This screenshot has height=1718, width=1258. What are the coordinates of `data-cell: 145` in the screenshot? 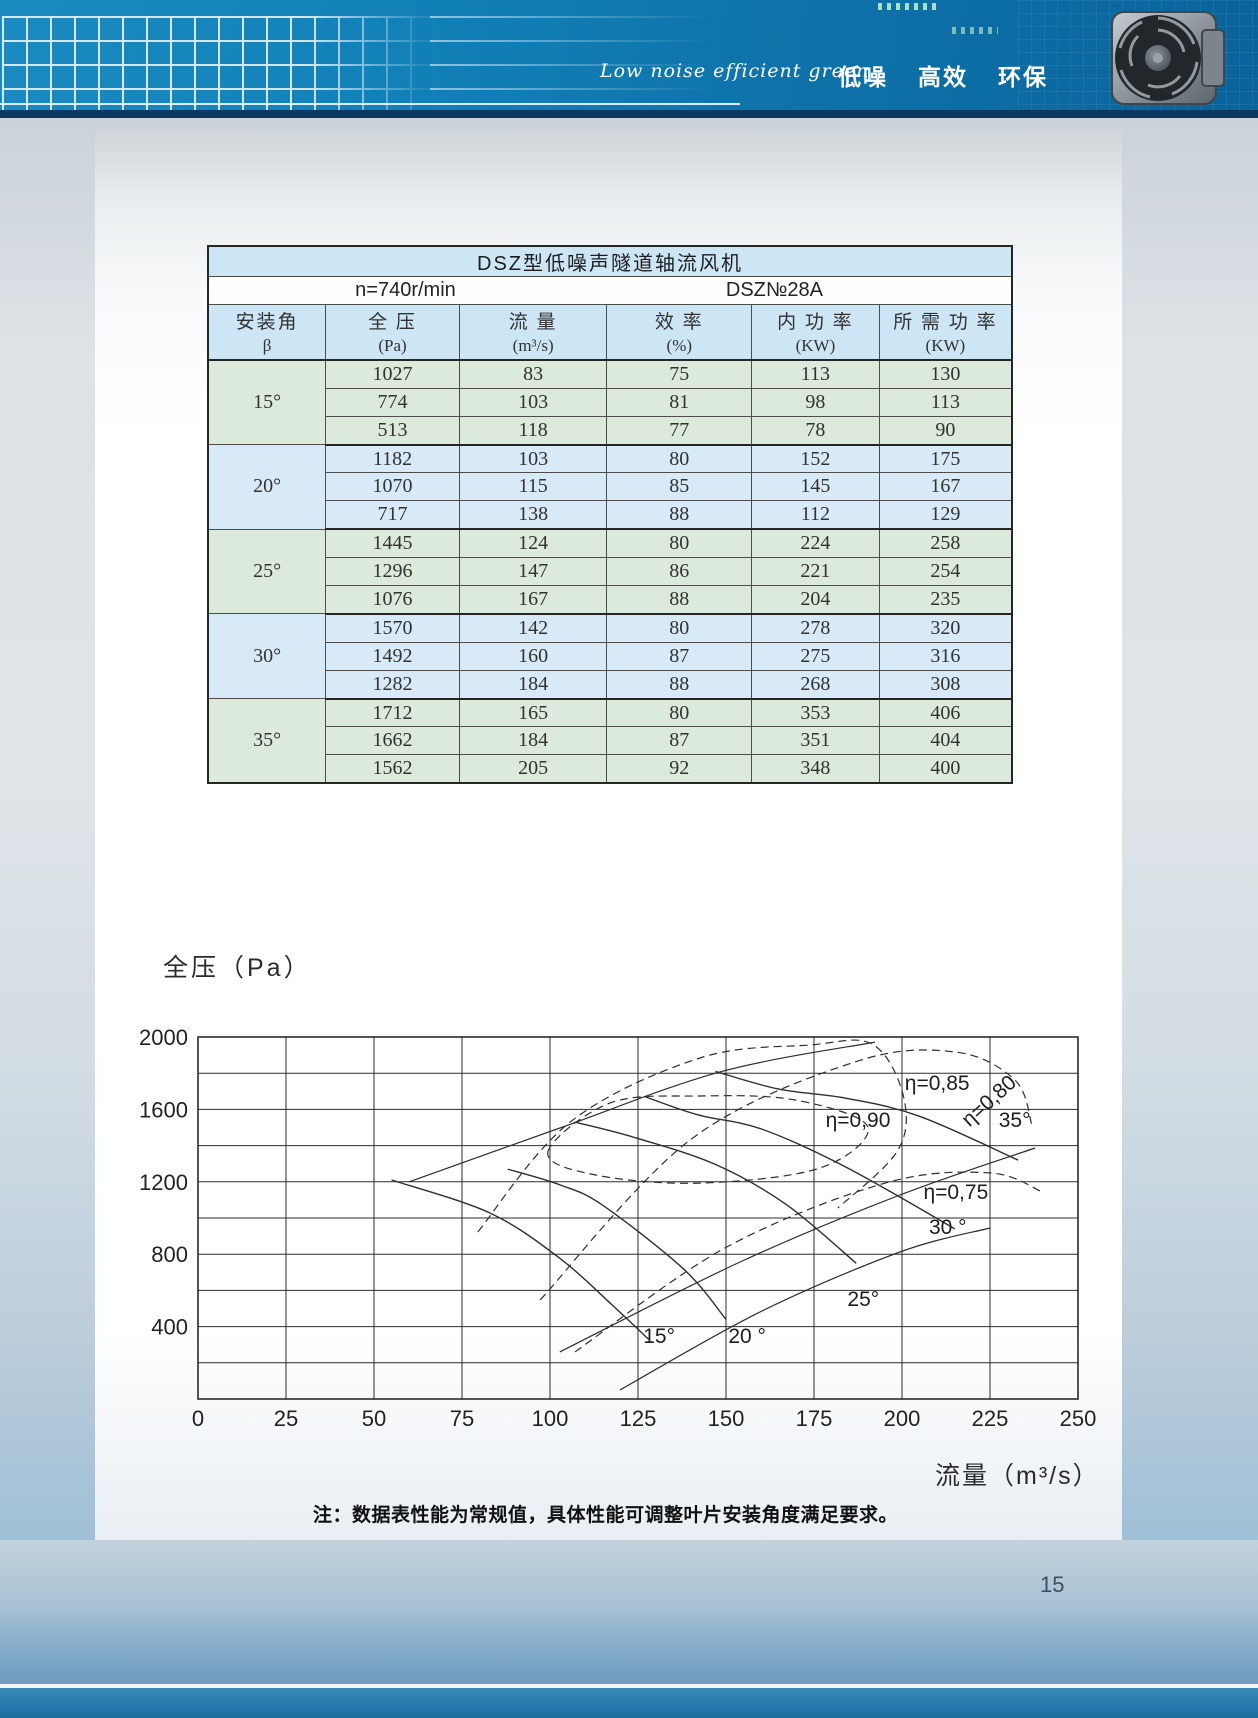 It's located at (815, 487).